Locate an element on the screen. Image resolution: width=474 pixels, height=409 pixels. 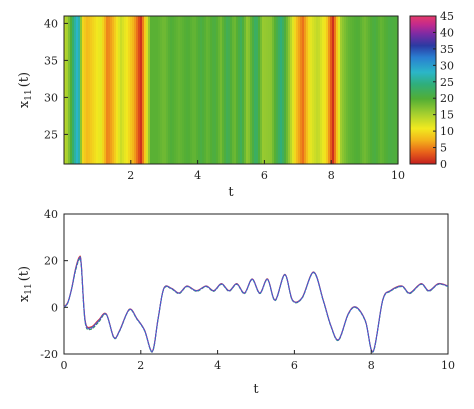
line-x-tick-label: 6 is located at coordinates (294, 365).